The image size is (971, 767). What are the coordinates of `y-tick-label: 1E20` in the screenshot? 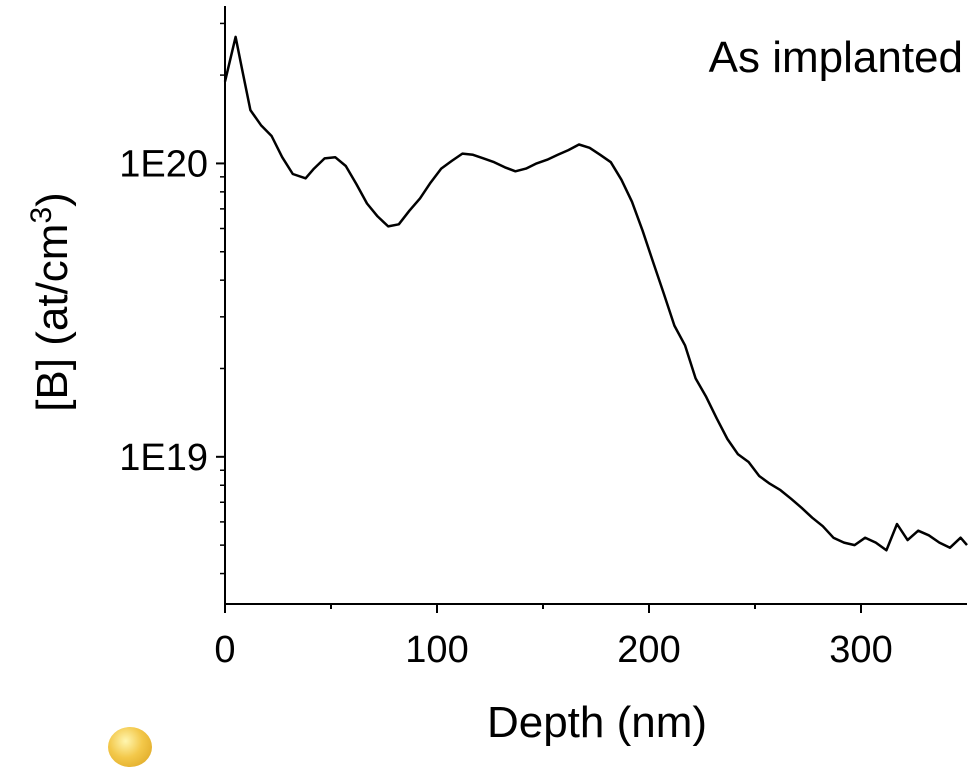 It's located at (163, 164).